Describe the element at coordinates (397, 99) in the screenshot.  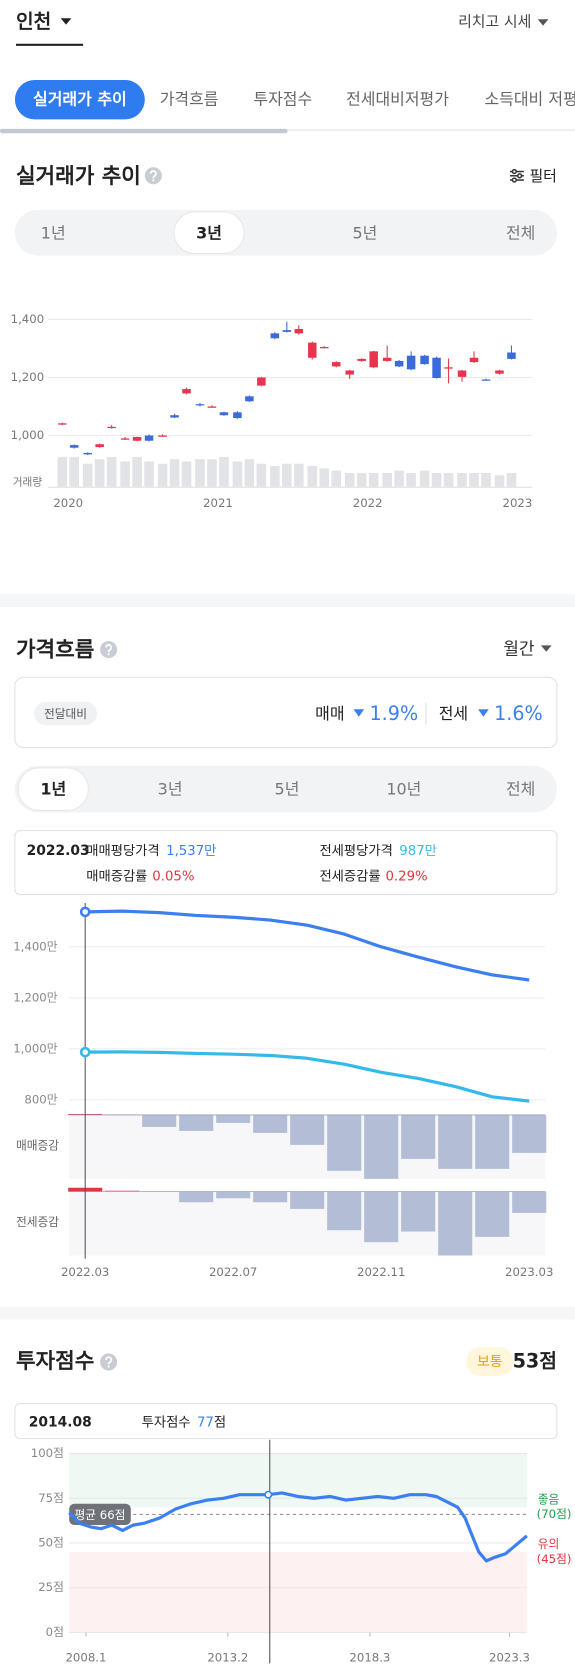
I see `tab: 전세대비저평가` at that location.